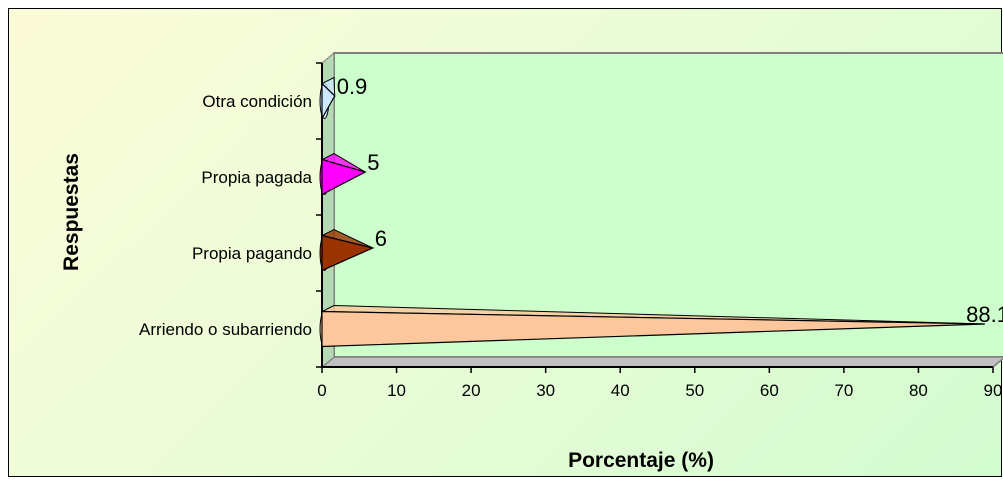 This screenshot has height=487, width=1003. What do you see at coordinates (352, 86) in the screenshot?
I see `data-label: 0.9` at bounding box center [352, 86].